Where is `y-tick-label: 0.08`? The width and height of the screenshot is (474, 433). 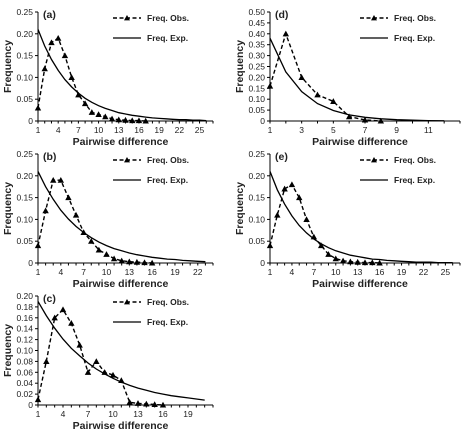 y-tick-label: 0.08 is located at coordinates (24, 361).